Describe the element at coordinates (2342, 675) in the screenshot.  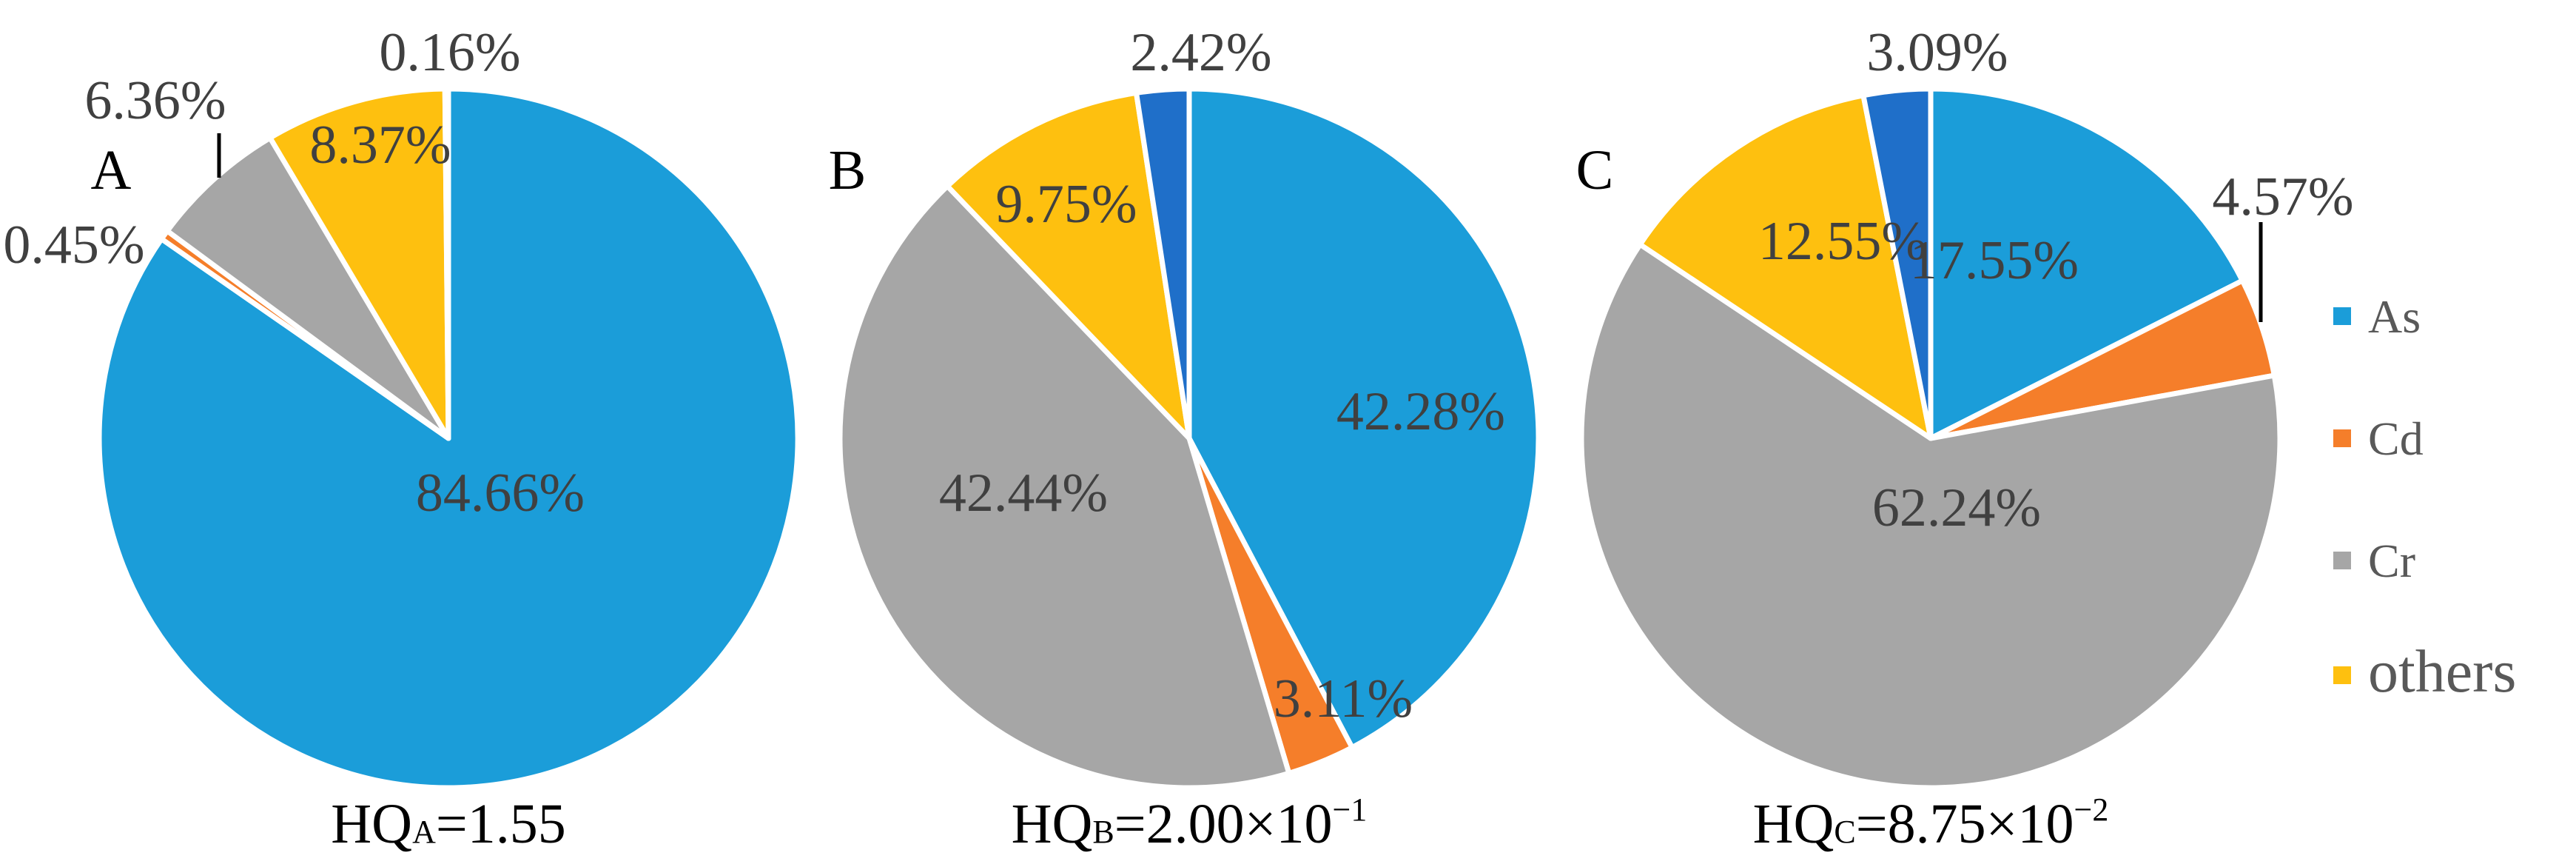
I see `legend-swatch-others` at that location.